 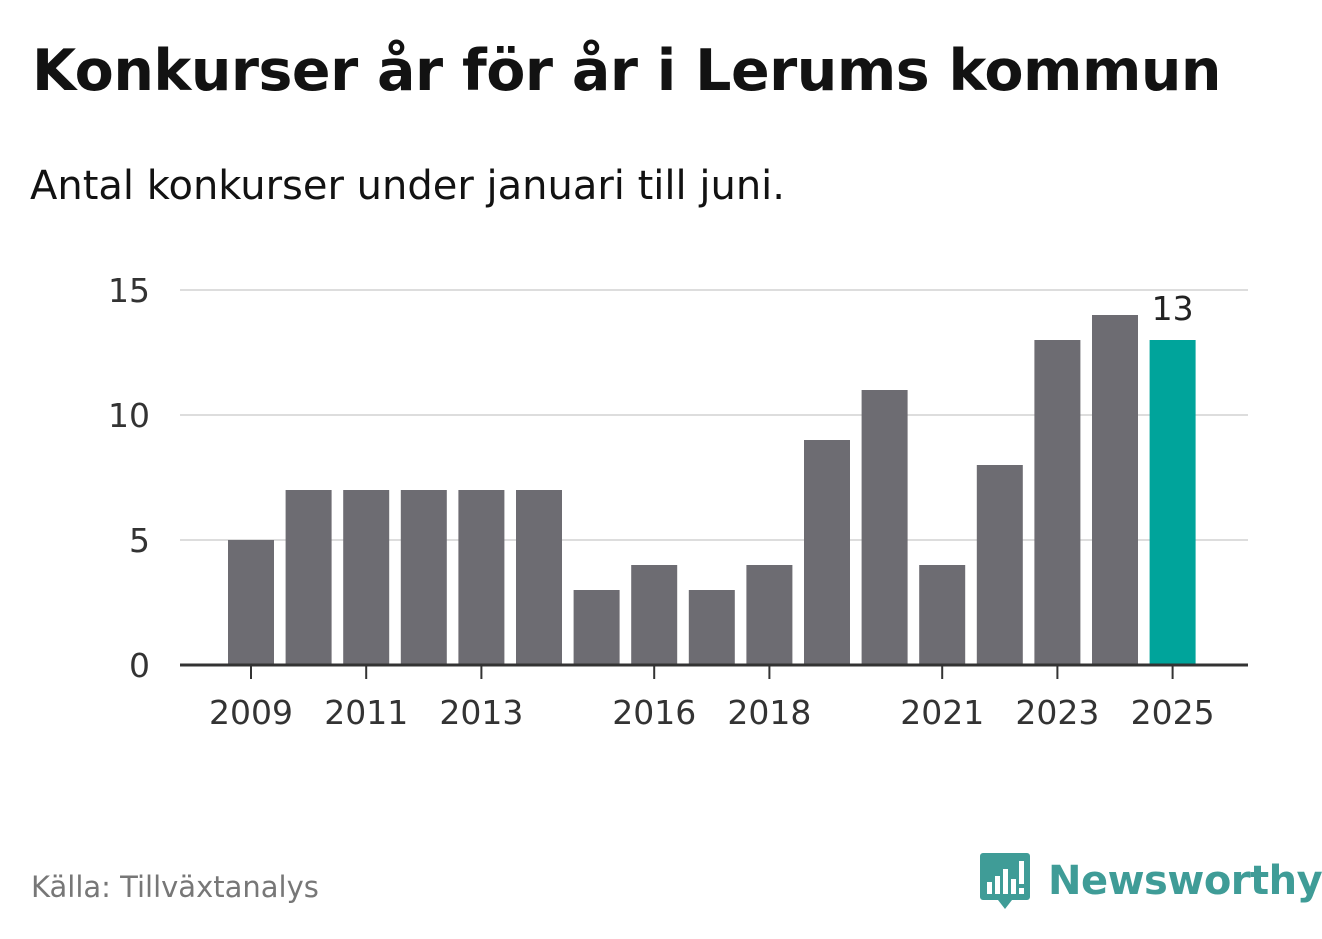 What do you see at coordinates (139, 665) in the screenshot?
I see `y-tick-label: 0` at bounding box center [139, 665].